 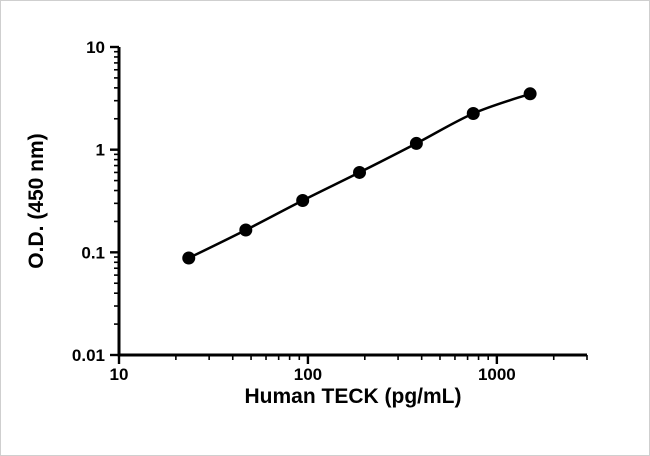 I want to click on y-axis-label: O.D. (450 nm), so click(x=36, y=201).